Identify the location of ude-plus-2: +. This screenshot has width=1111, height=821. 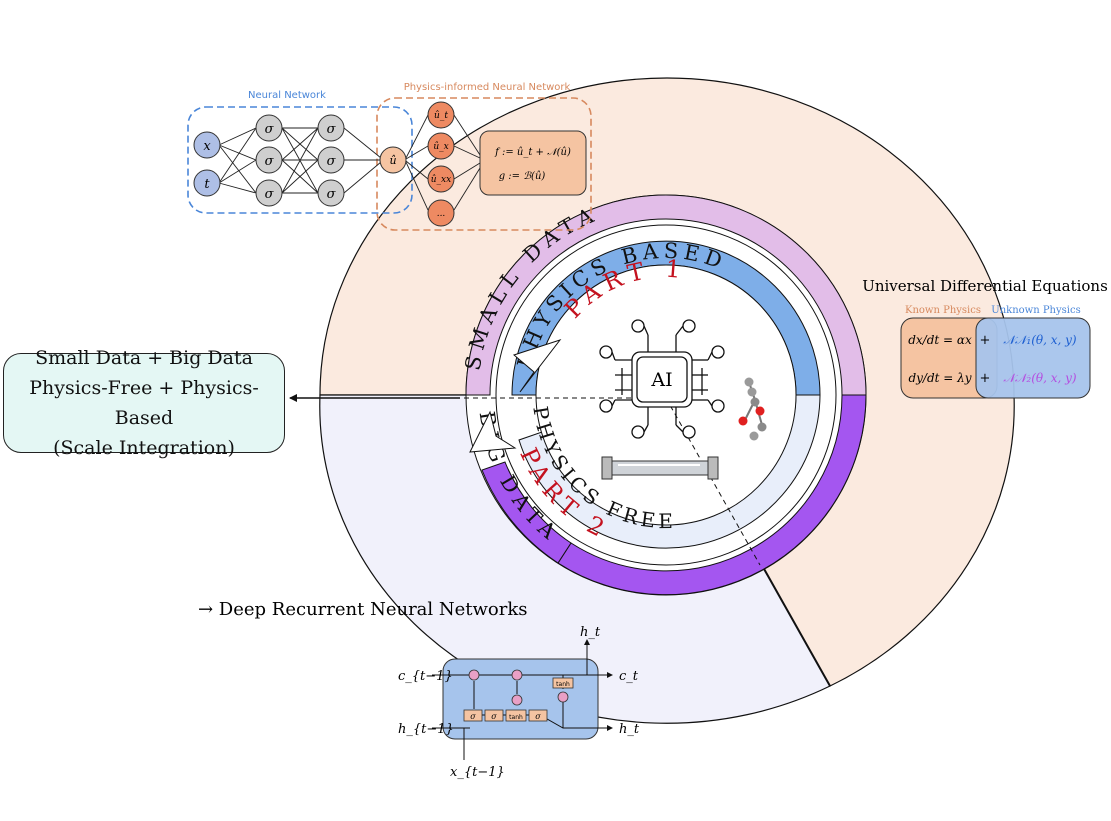
(985, 378).